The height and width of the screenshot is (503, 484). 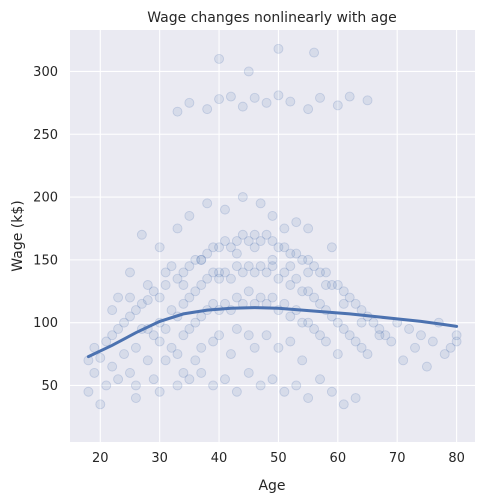 What do you see at coordinates (45, 72) in the screenshot?
I see `y-tick-label: 300` at bounding box center [45, 72].